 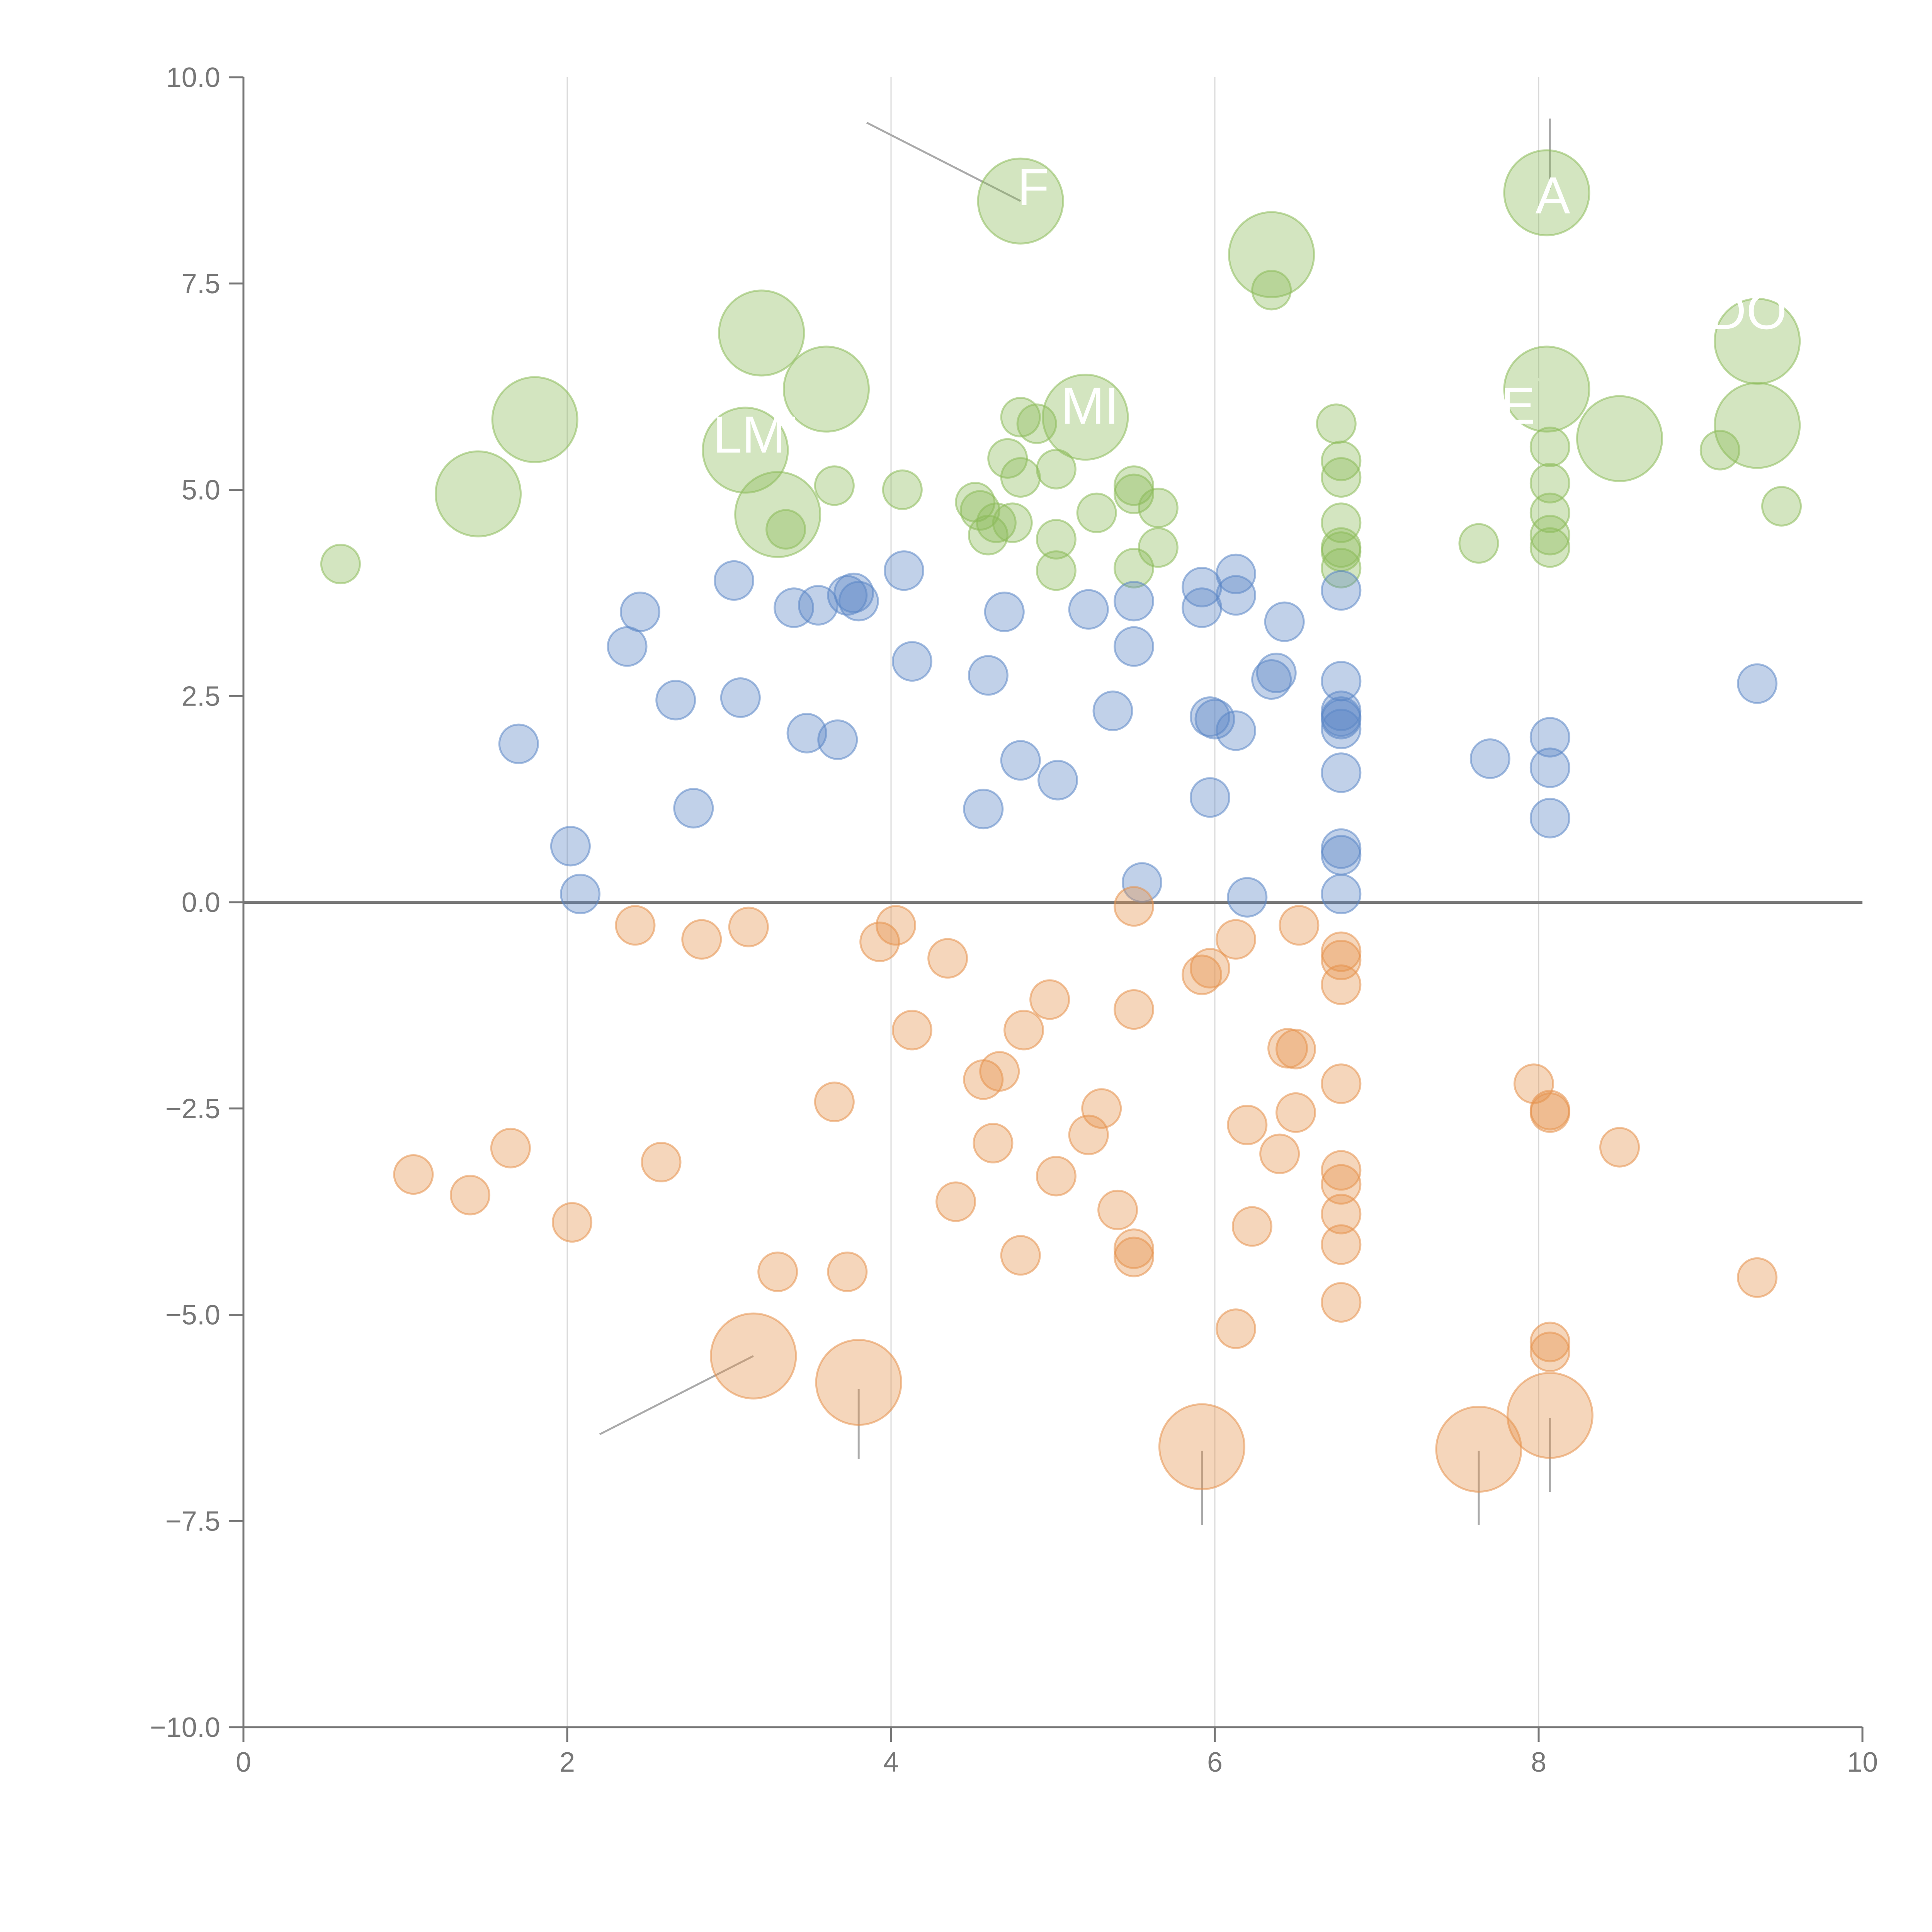 I want to click on x-tick-label: 8, so click(x=1539, y=1763).